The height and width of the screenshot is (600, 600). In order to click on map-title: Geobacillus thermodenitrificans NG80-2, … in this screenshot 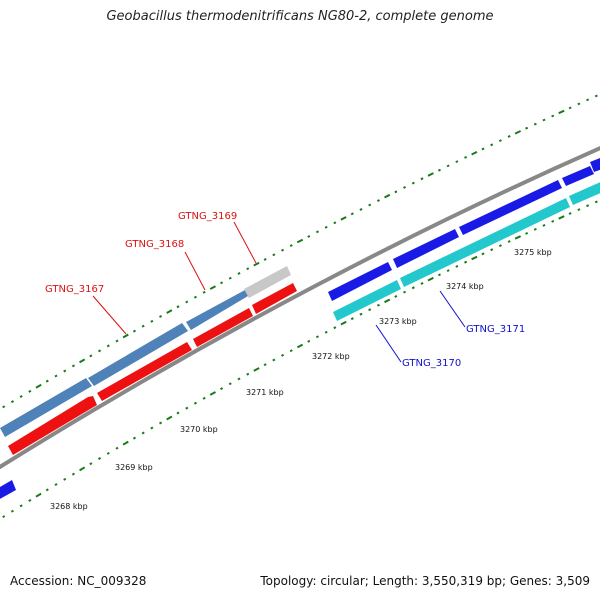, I will do `click(300, 16)`.